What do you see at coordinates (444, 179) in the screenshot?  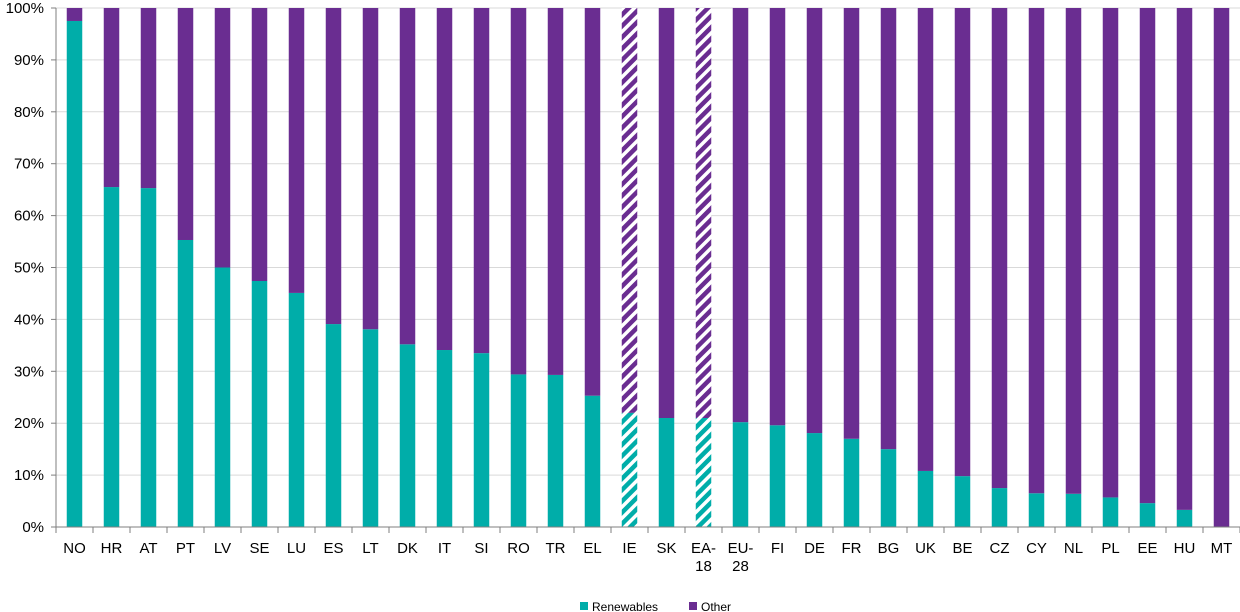 I see `bar-other-it` at bounding box center [444, 179].